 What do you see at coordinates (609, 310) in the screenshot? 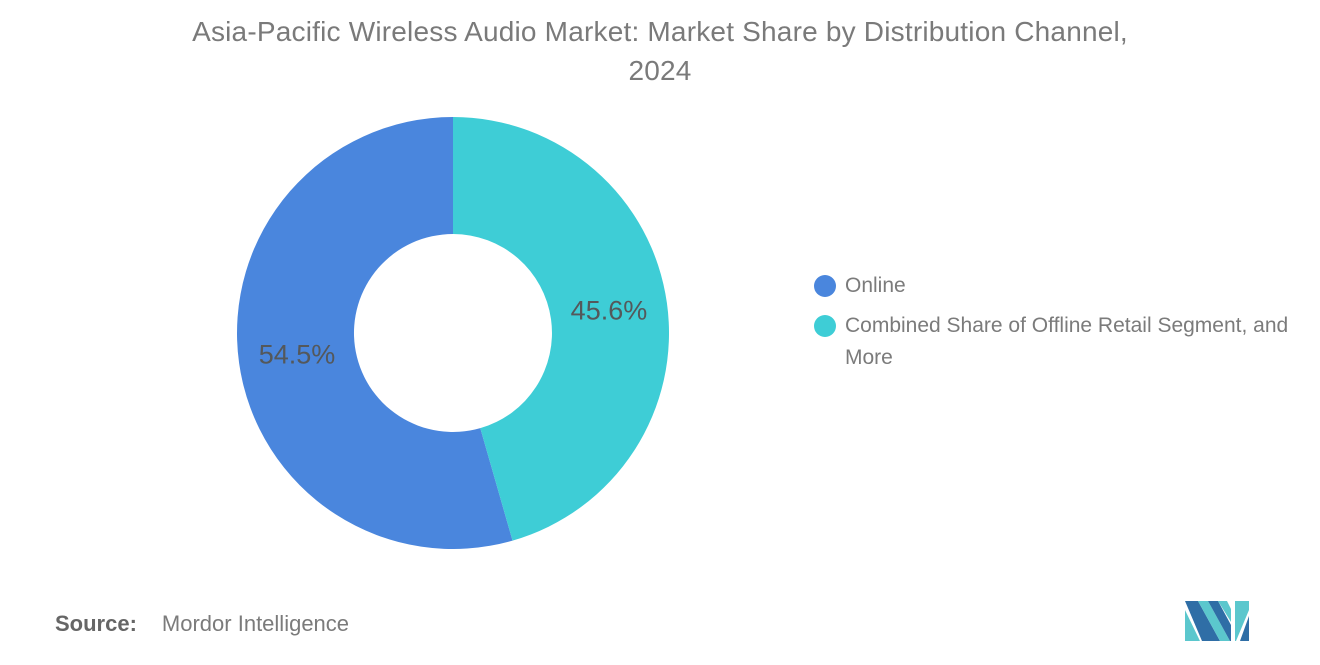
I see `slice-label-offline-retail: 45.6%` at bounding box center [609, 310].